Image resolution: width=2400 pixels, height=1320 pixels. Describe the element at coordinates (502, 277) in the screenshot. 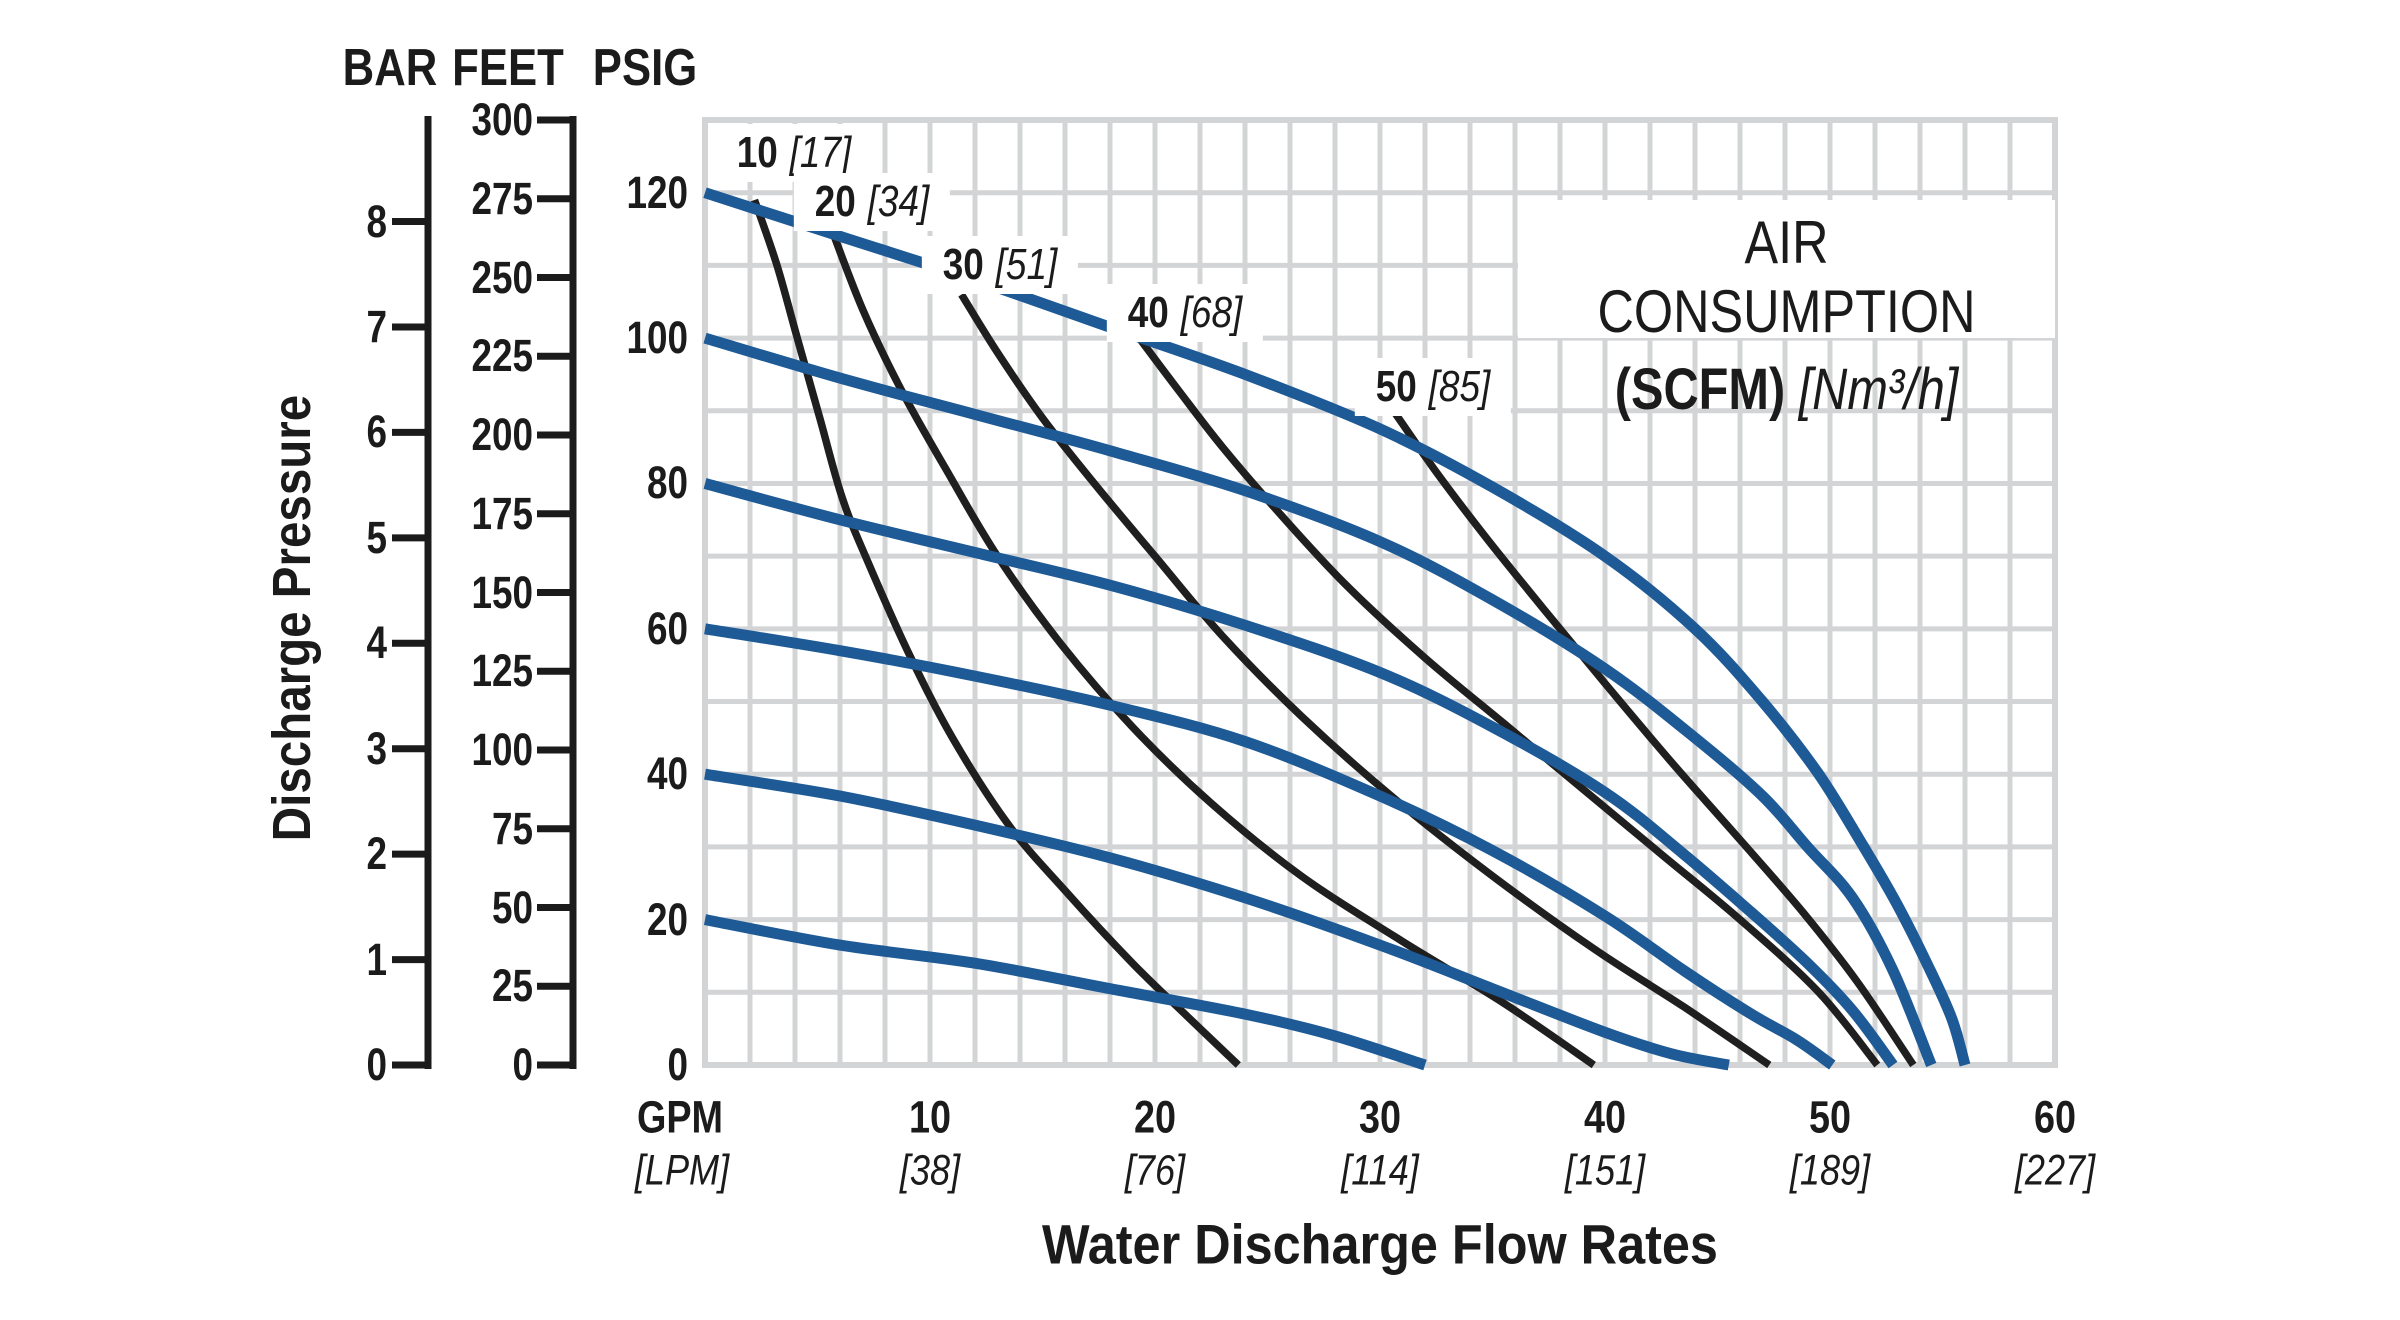

I see `tick-value: 250` at that location.